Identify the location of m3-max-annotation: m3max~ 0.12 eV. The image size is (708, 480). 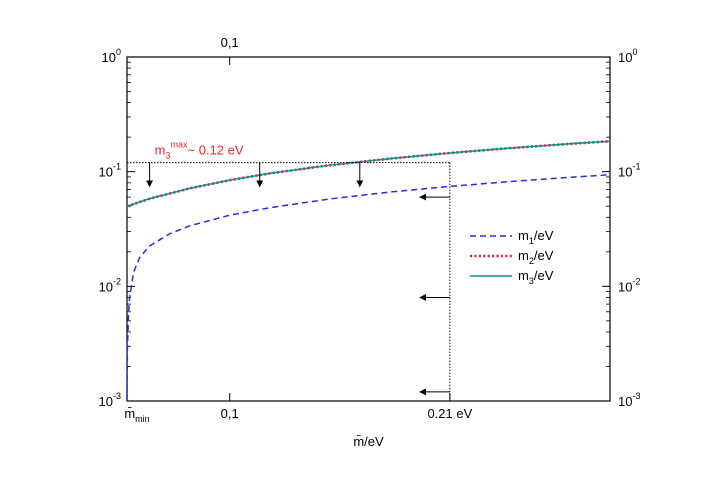
(199, 150).